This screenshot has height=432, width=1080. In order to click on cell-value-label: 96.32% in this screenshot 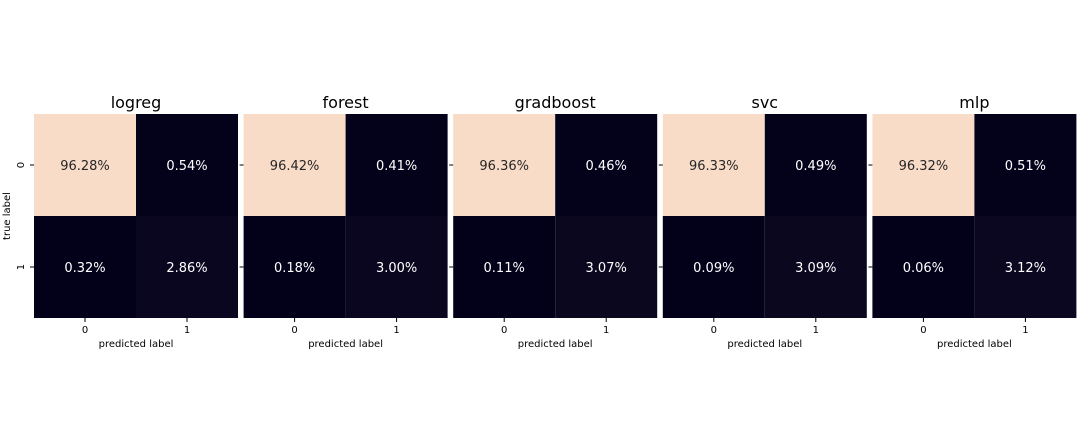, I will do `click(924, 166)`.